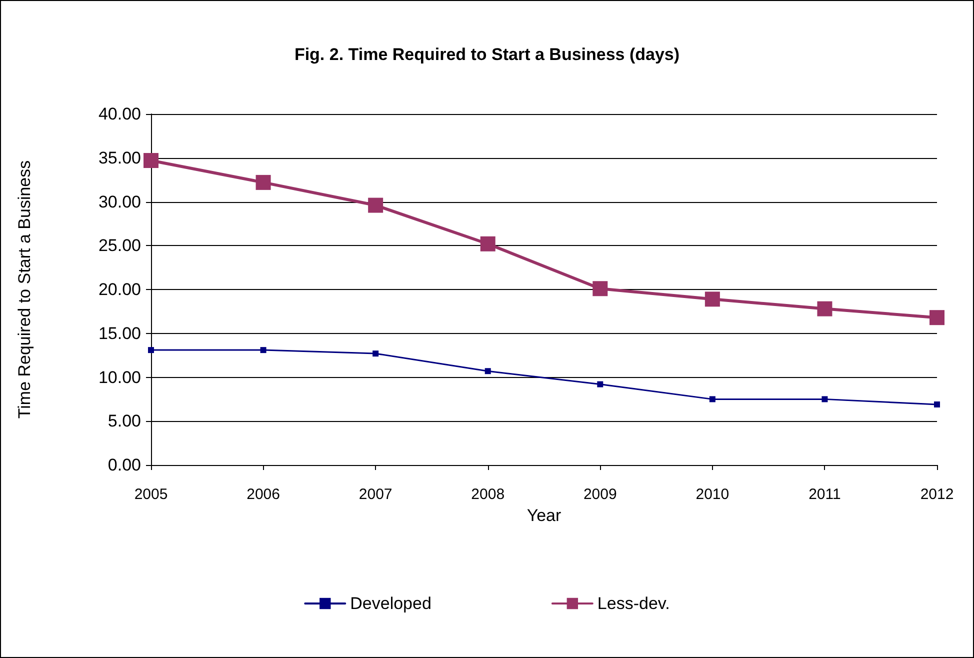 This screenshot has width=974, height=658. Describe the element at coordinates (263, 494) in the screenshot. I see `x-tick-label: 2006` at that location.